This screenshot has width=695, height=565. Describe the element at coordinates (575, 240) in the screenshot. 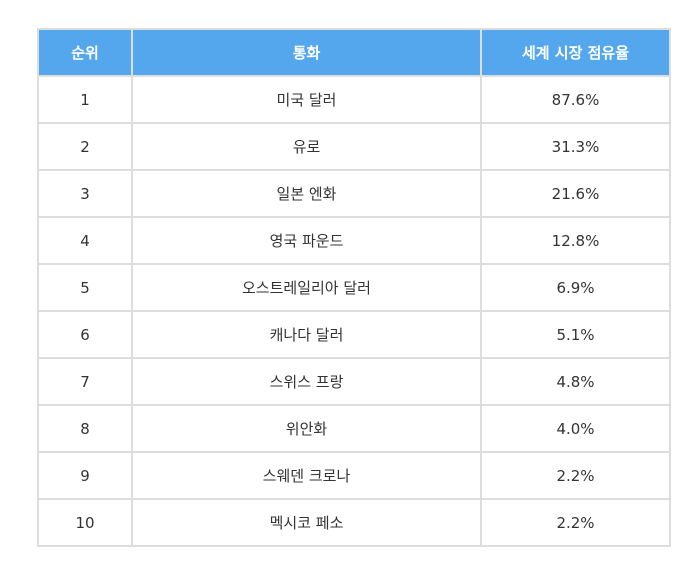

I see `share-cell: 12.8%` at that location.